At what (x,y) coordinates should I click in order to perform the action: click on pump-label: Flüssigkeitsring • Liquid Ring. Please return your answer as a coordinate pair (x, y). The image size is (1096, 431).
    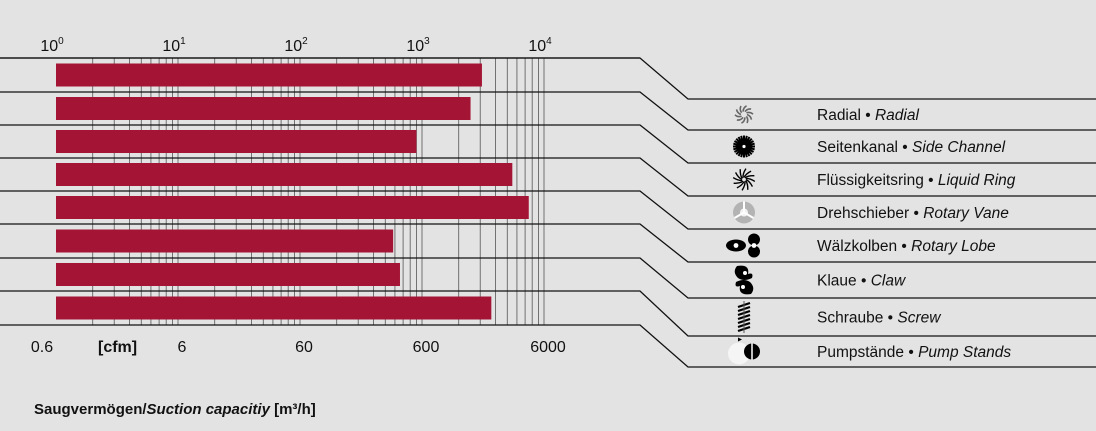
    Looking at the image, I should click on (916, 180).